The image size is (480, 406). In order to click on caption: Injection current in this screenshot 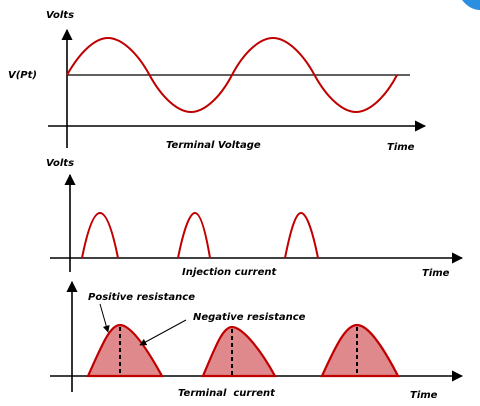, I will do `click(229, 272)`.